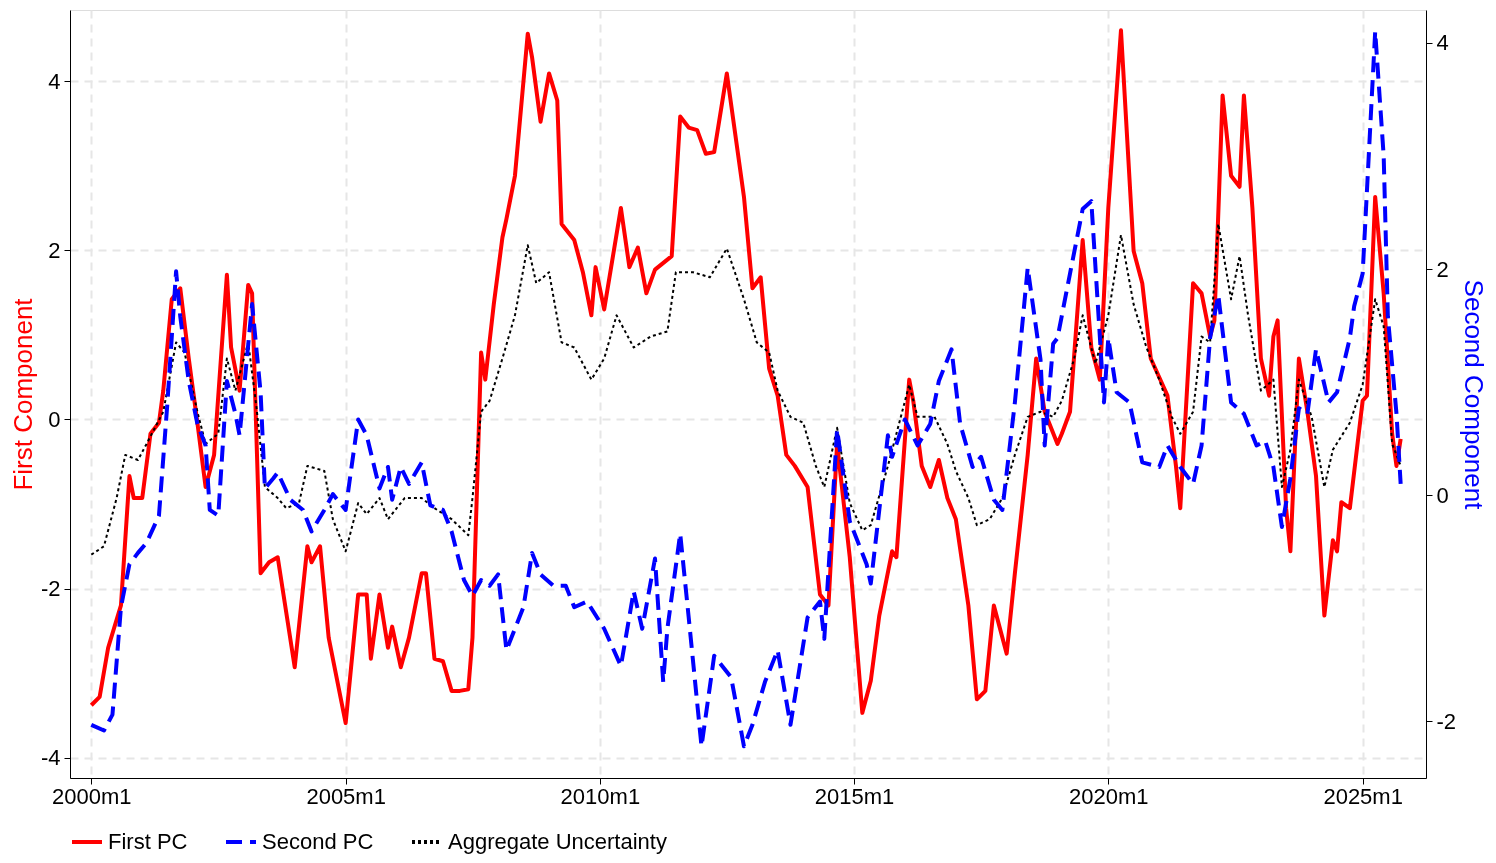 Image resolution: width=1496 pixels, height=863 pixels. What do you see at coordinates (600, 796) in the screenshot?
I see `x-tick-label: 2010m1` at bounding box center [600, 796].